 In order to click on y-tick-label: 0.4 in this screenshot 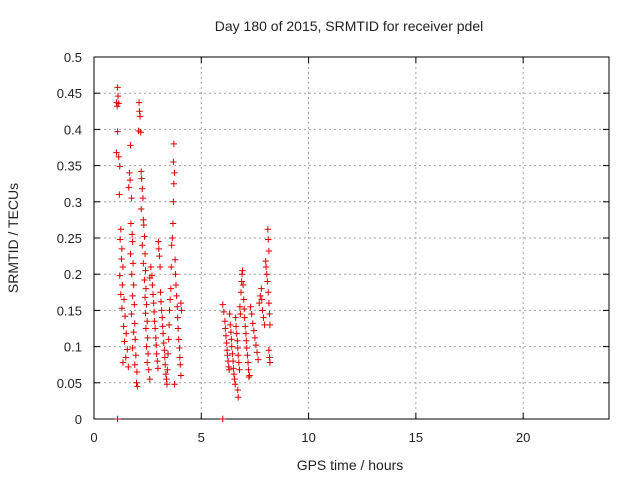, I will do `click(73, 129)`.